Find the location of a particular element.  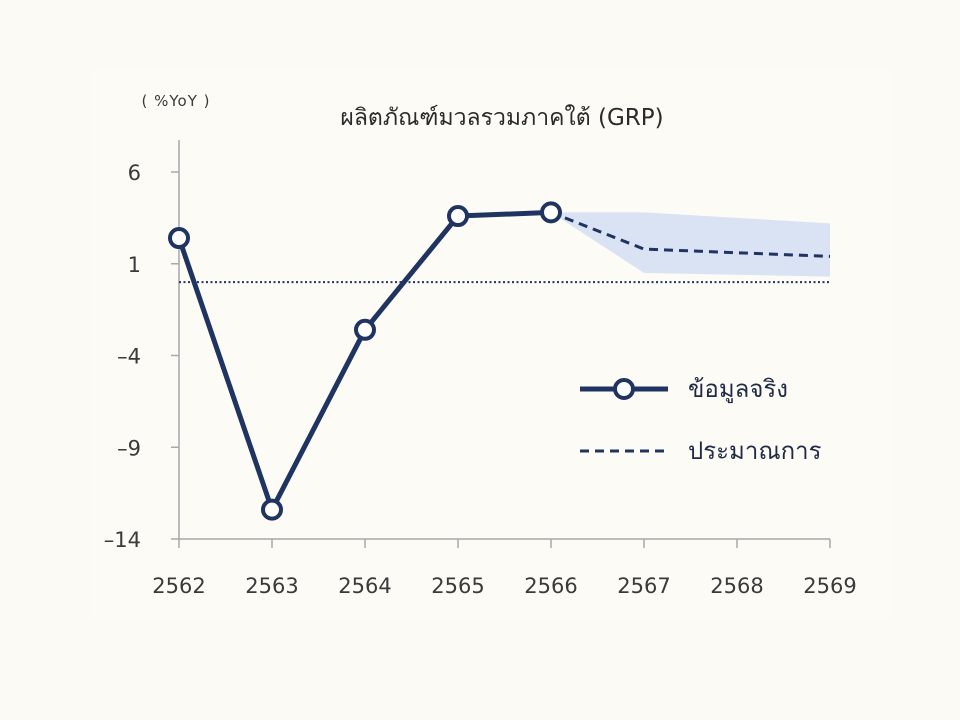

x-tick-label: 2568 is located at coordinates (736, 586).